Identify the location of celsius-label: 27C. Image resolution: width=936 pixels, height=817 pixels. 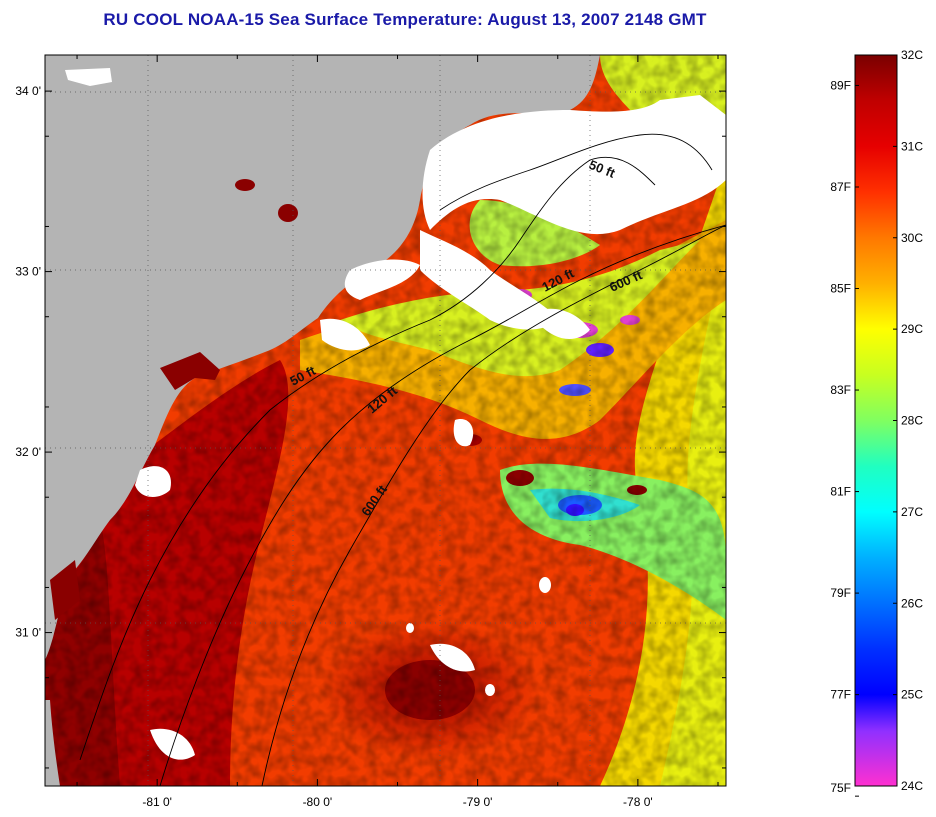
(912, 512).